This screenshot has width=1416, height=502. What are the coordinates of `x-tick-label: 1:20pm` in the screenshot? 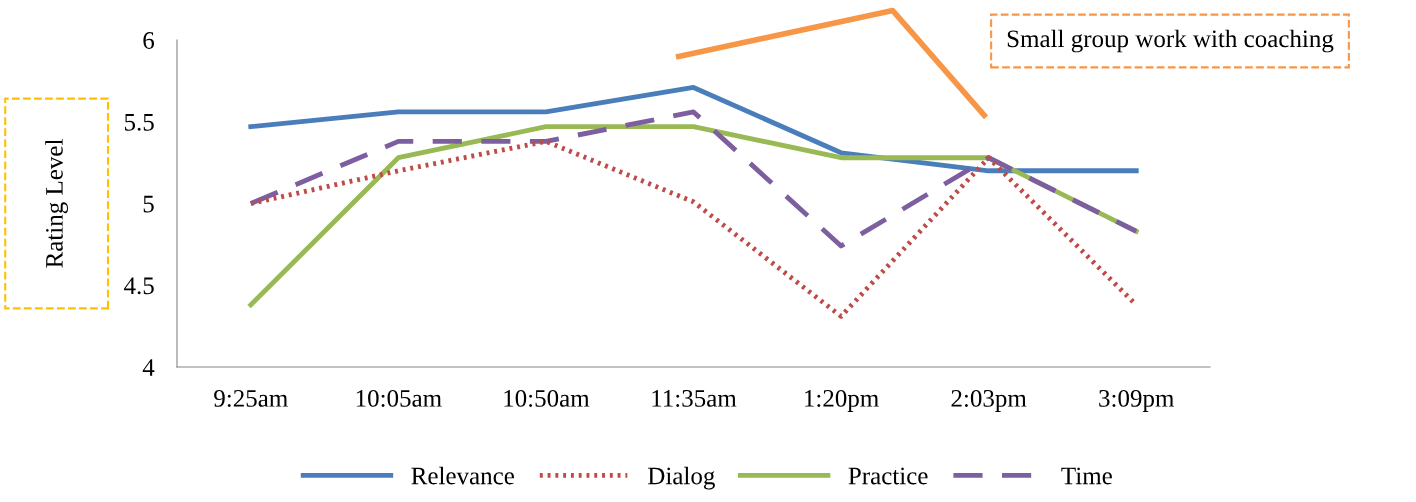 It's located at (842, 400).